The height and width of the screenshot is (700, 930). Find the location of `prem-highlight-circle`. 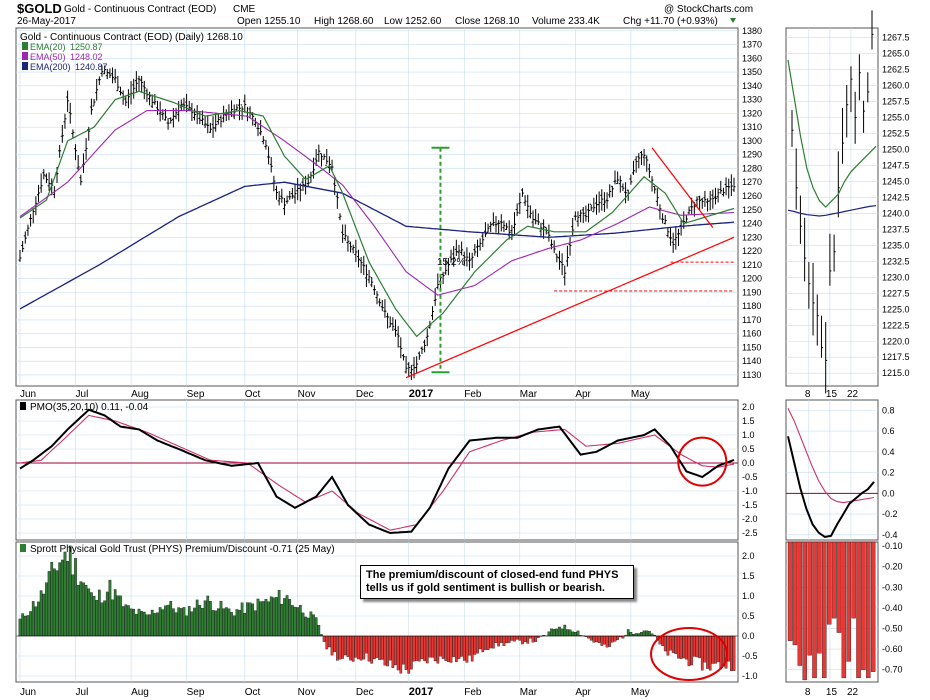

prem-highlight-circle is located at coordinates (689, 654).